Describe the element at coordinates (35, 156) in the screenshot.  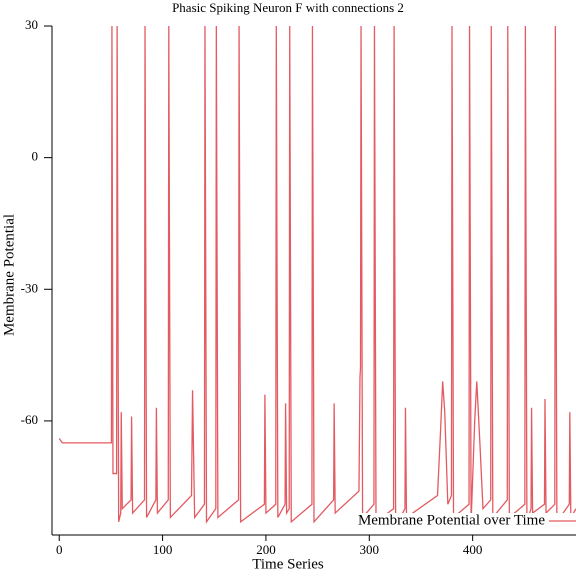
I see `y-tick-label: 0` at that location.